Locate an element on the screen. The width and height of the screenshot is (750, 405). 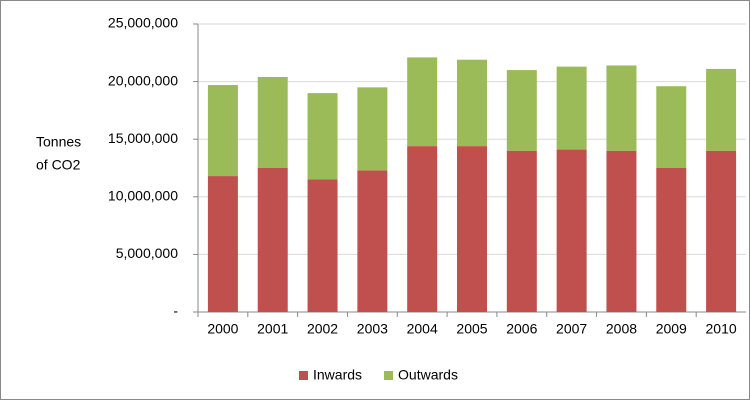
x-tick-label: 2008 is located at coordinates (621, 329).